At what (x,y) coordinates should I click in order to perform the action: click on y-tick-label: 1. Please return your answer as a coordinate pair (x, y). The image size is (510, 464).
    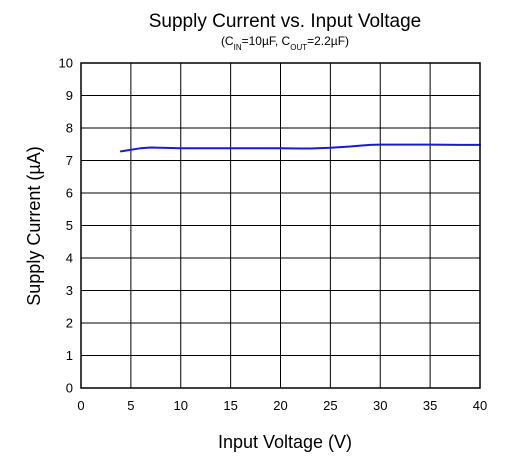
    Looking at the image, I should click on (69, 355).